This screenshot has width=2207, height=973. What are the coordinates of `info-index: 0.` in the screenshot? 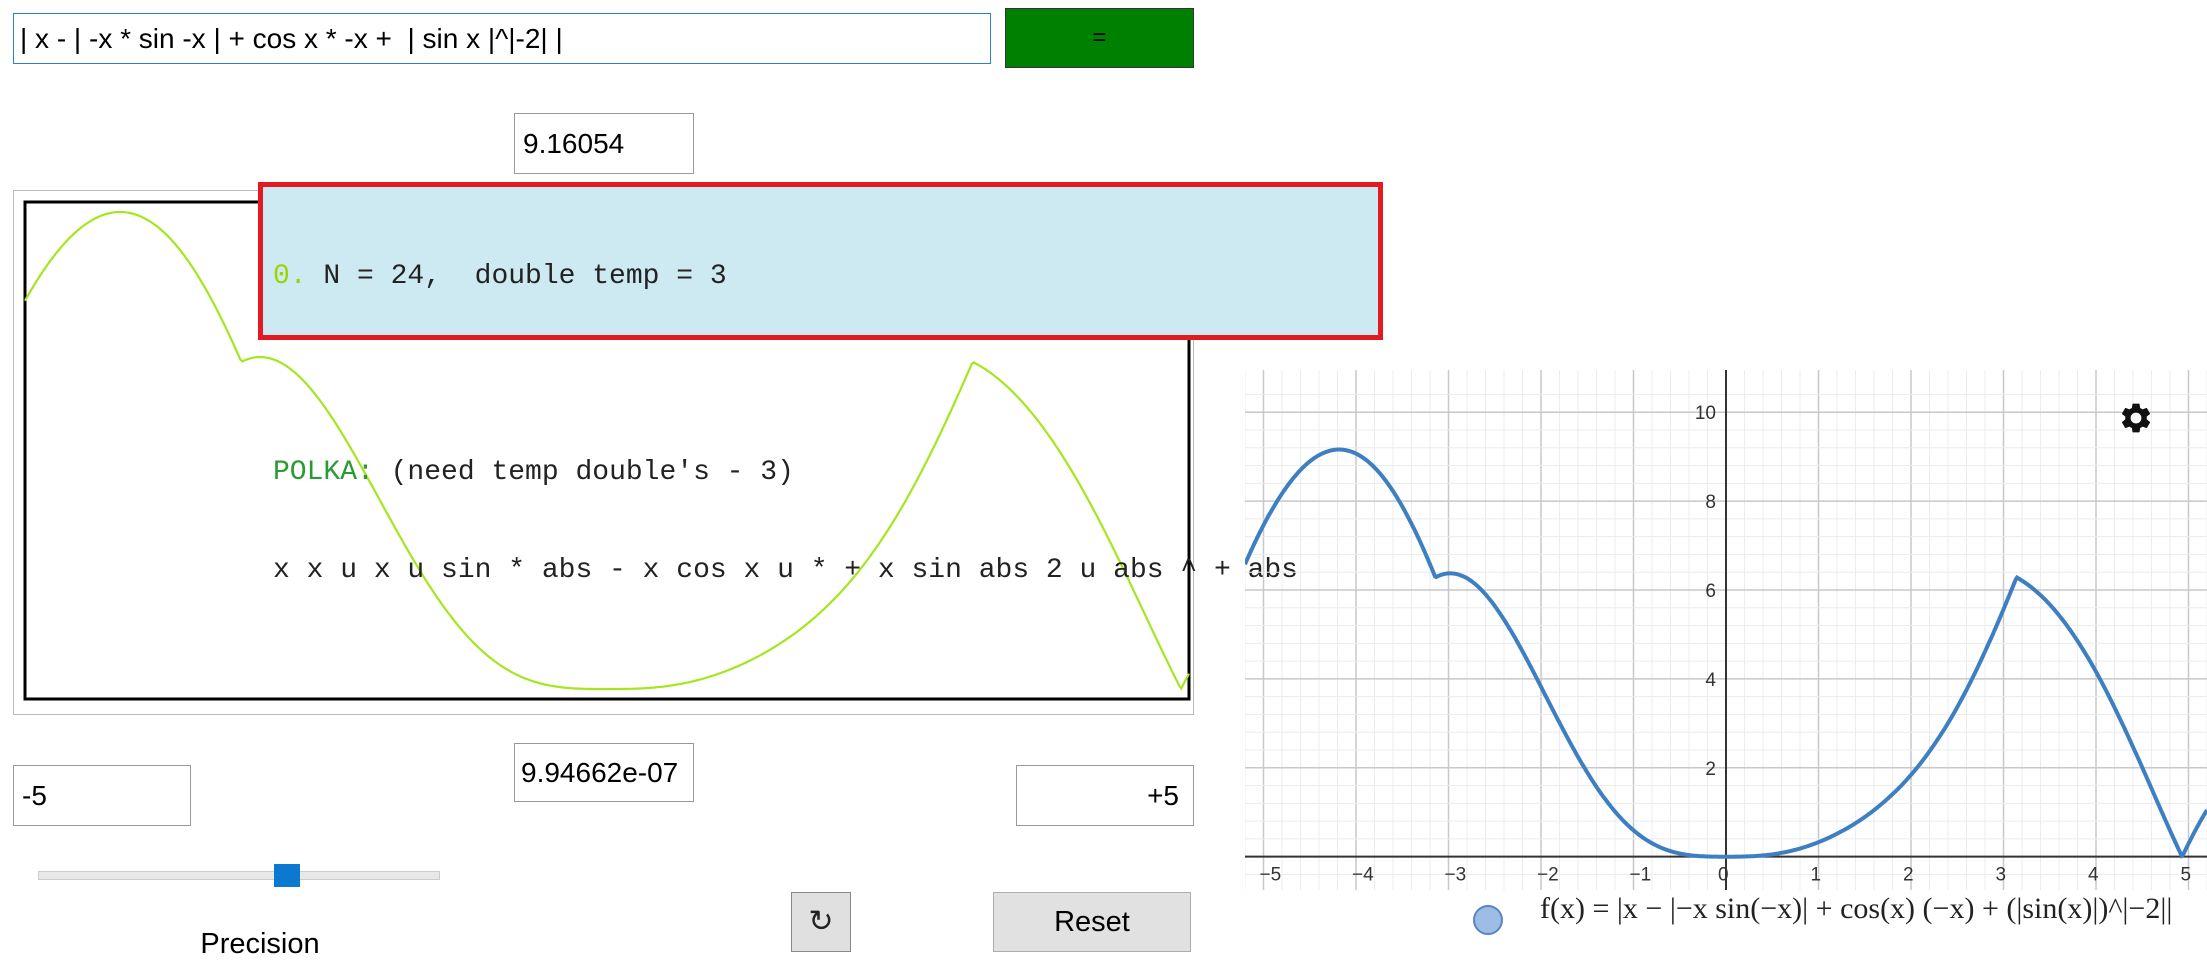 It's located at (290, 276).